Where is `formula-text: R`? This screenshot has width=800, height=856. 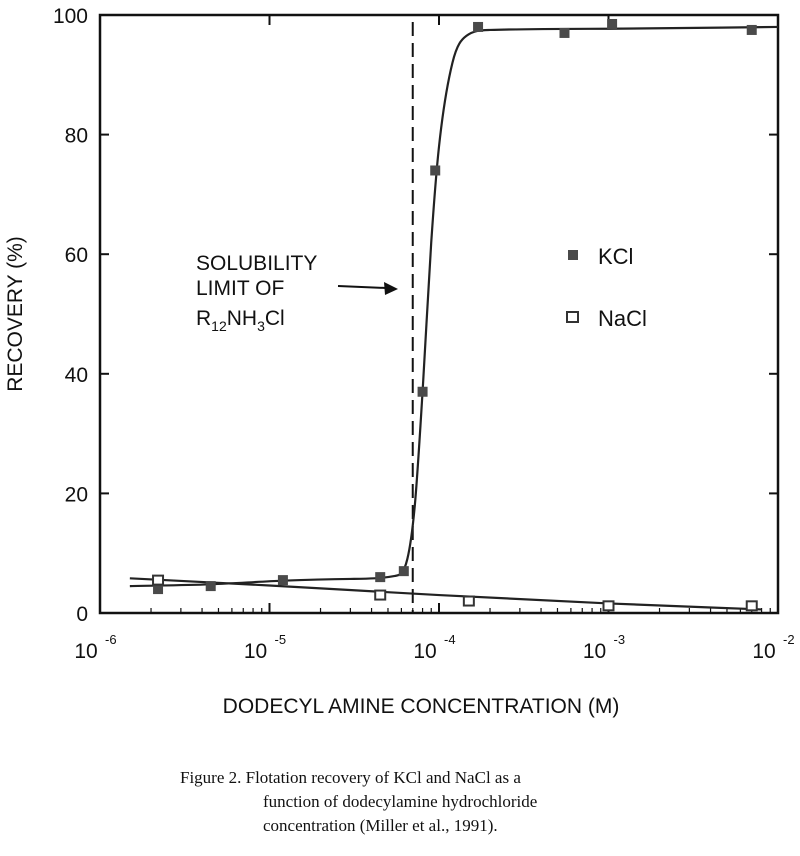 formula-text: R is located at coordinates (203, 318).